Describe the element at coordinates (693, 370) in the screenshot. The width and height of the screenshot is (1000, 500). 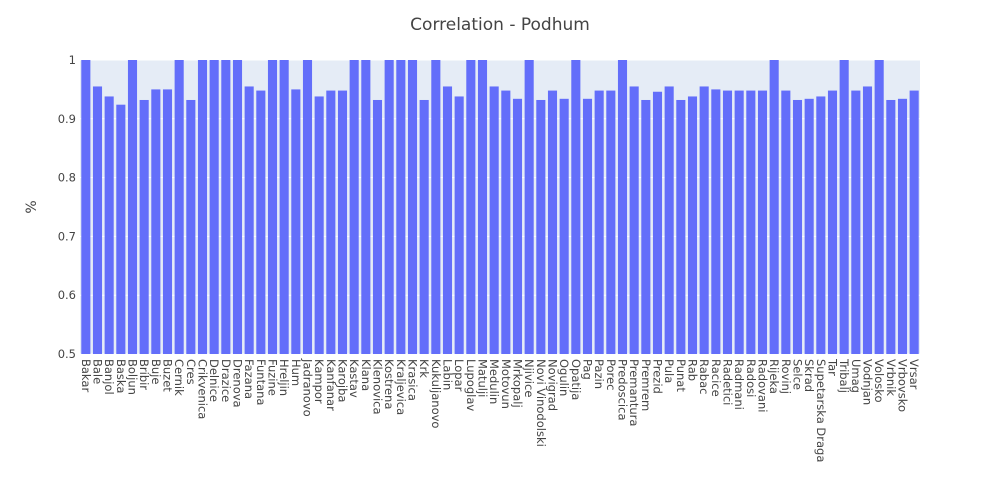
I see `x-tick-label: Rab` at that location.